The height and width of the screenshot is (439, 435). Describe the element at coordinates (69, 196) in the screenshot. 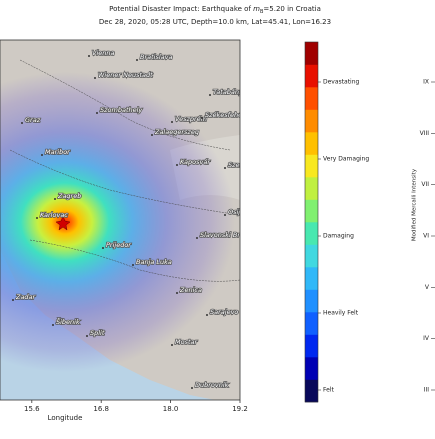

I see `city-label: Zagreb` at that location.